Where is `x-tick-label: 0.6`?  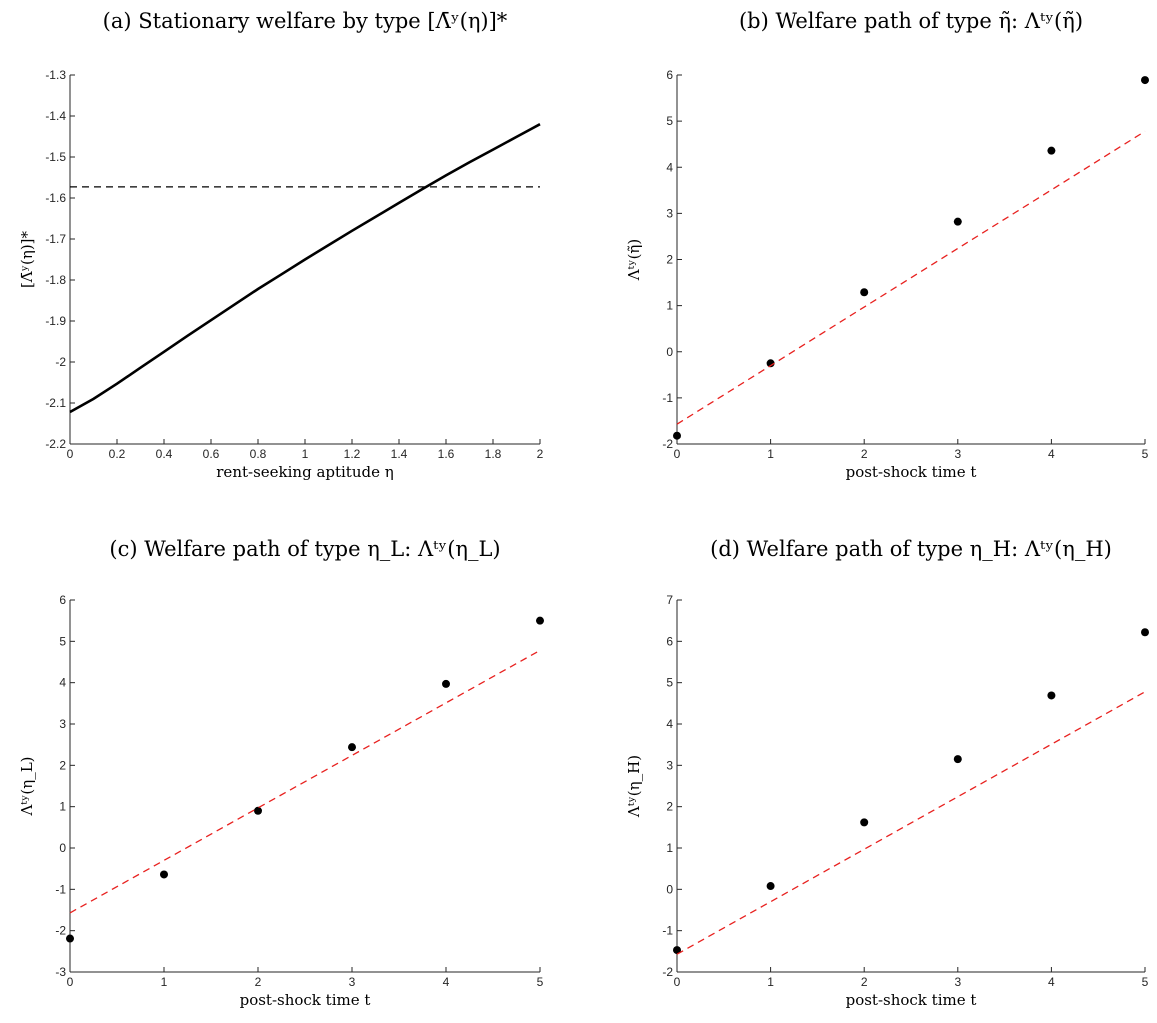
x-tick-label: 0.6 is located at coordinates (211, 454).